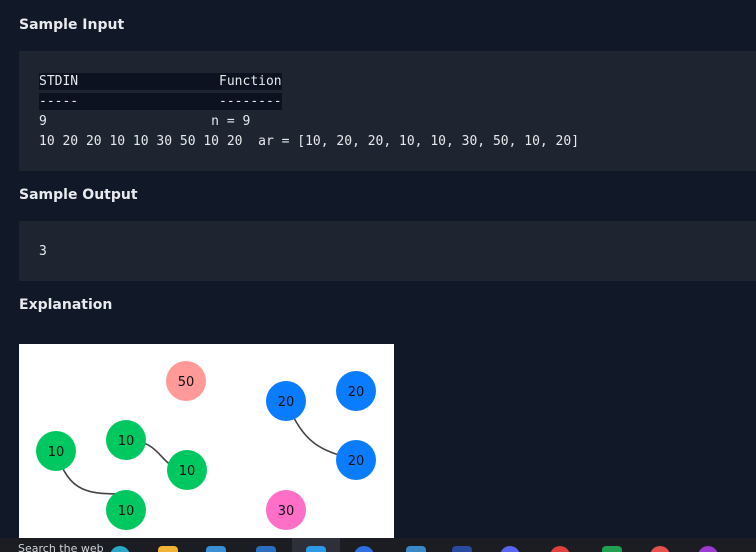 The image size is (756, 552). What do you see at coordinates (364, 549) in the screenshot?
I see `chrome-icon` at bounding box center [364, 549].